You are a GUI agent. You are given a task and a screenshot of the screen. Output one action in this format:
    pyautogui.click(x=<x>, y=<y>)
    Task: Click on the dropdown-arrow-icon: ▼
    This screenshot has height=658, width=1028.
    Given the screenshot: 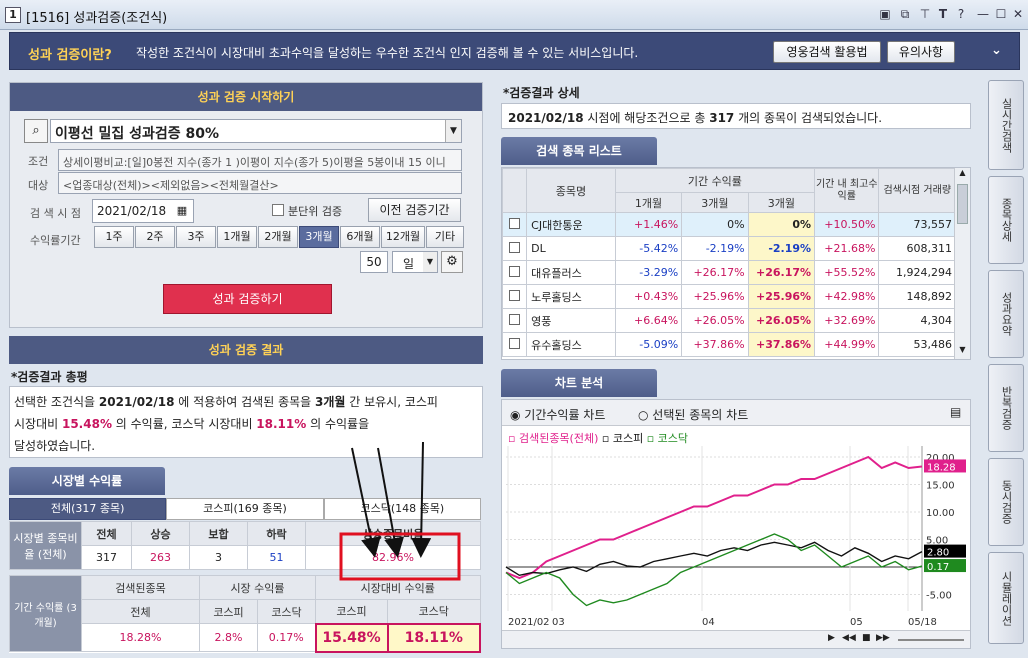 What is the action you would take?
    pyautogui.click(x=453, y=131)
    